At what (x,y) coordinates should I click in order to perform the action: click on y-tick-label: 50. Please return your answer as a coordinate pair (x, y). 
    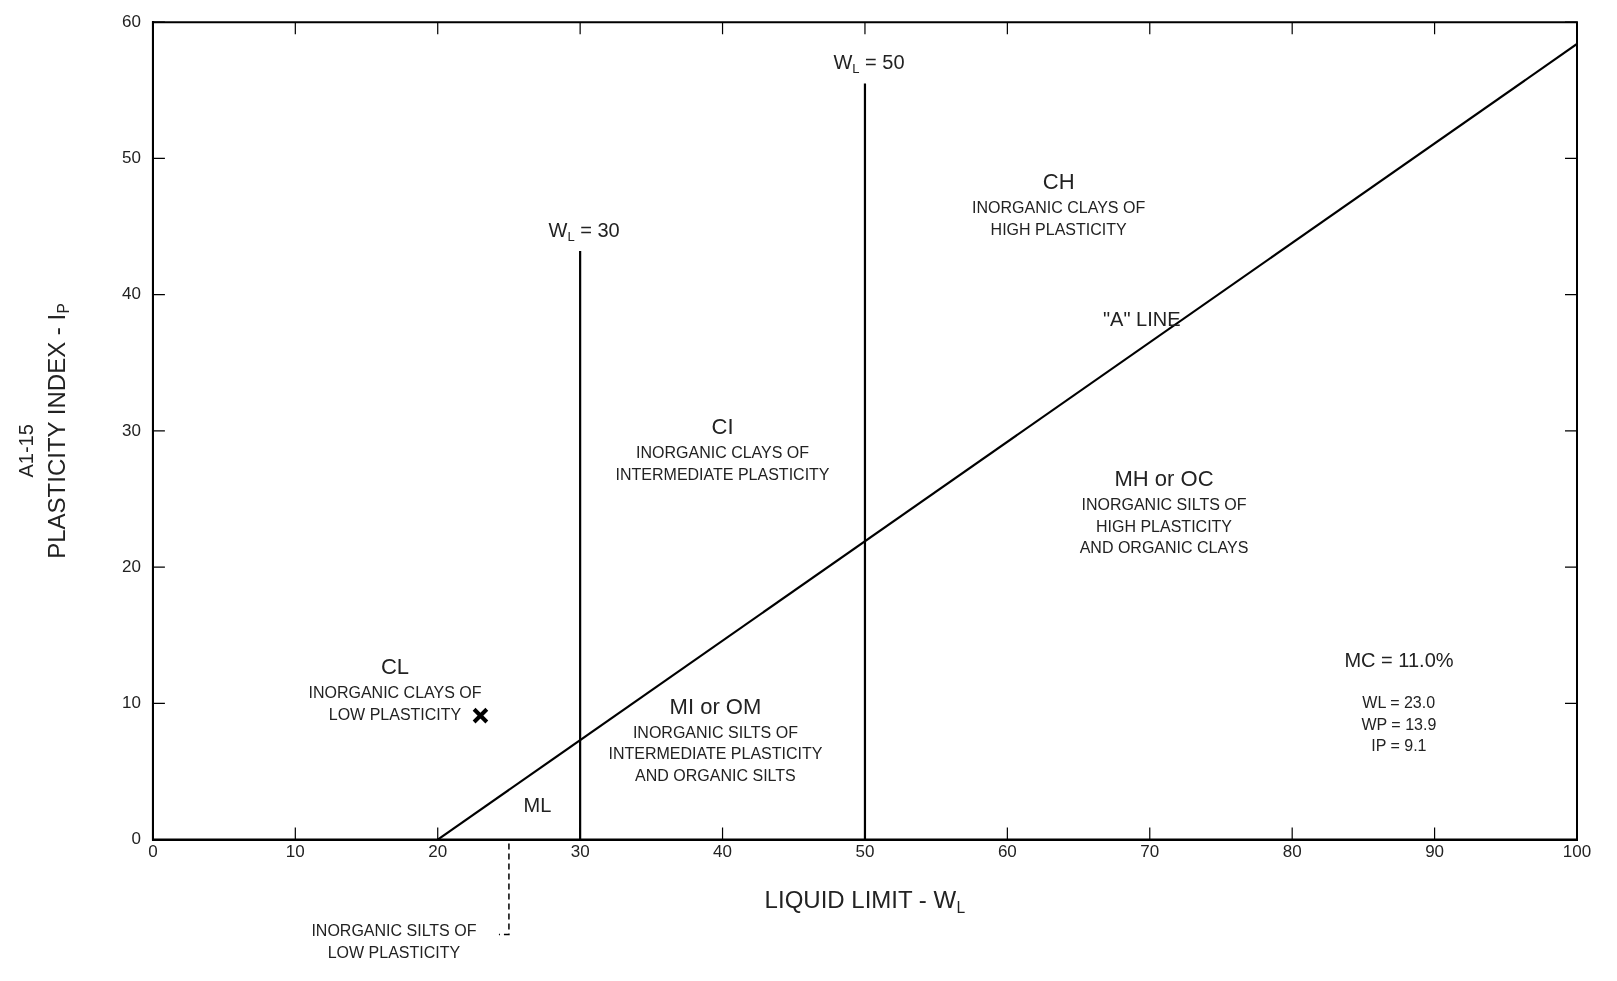
    Looking at the image, I should click on (131, 158).